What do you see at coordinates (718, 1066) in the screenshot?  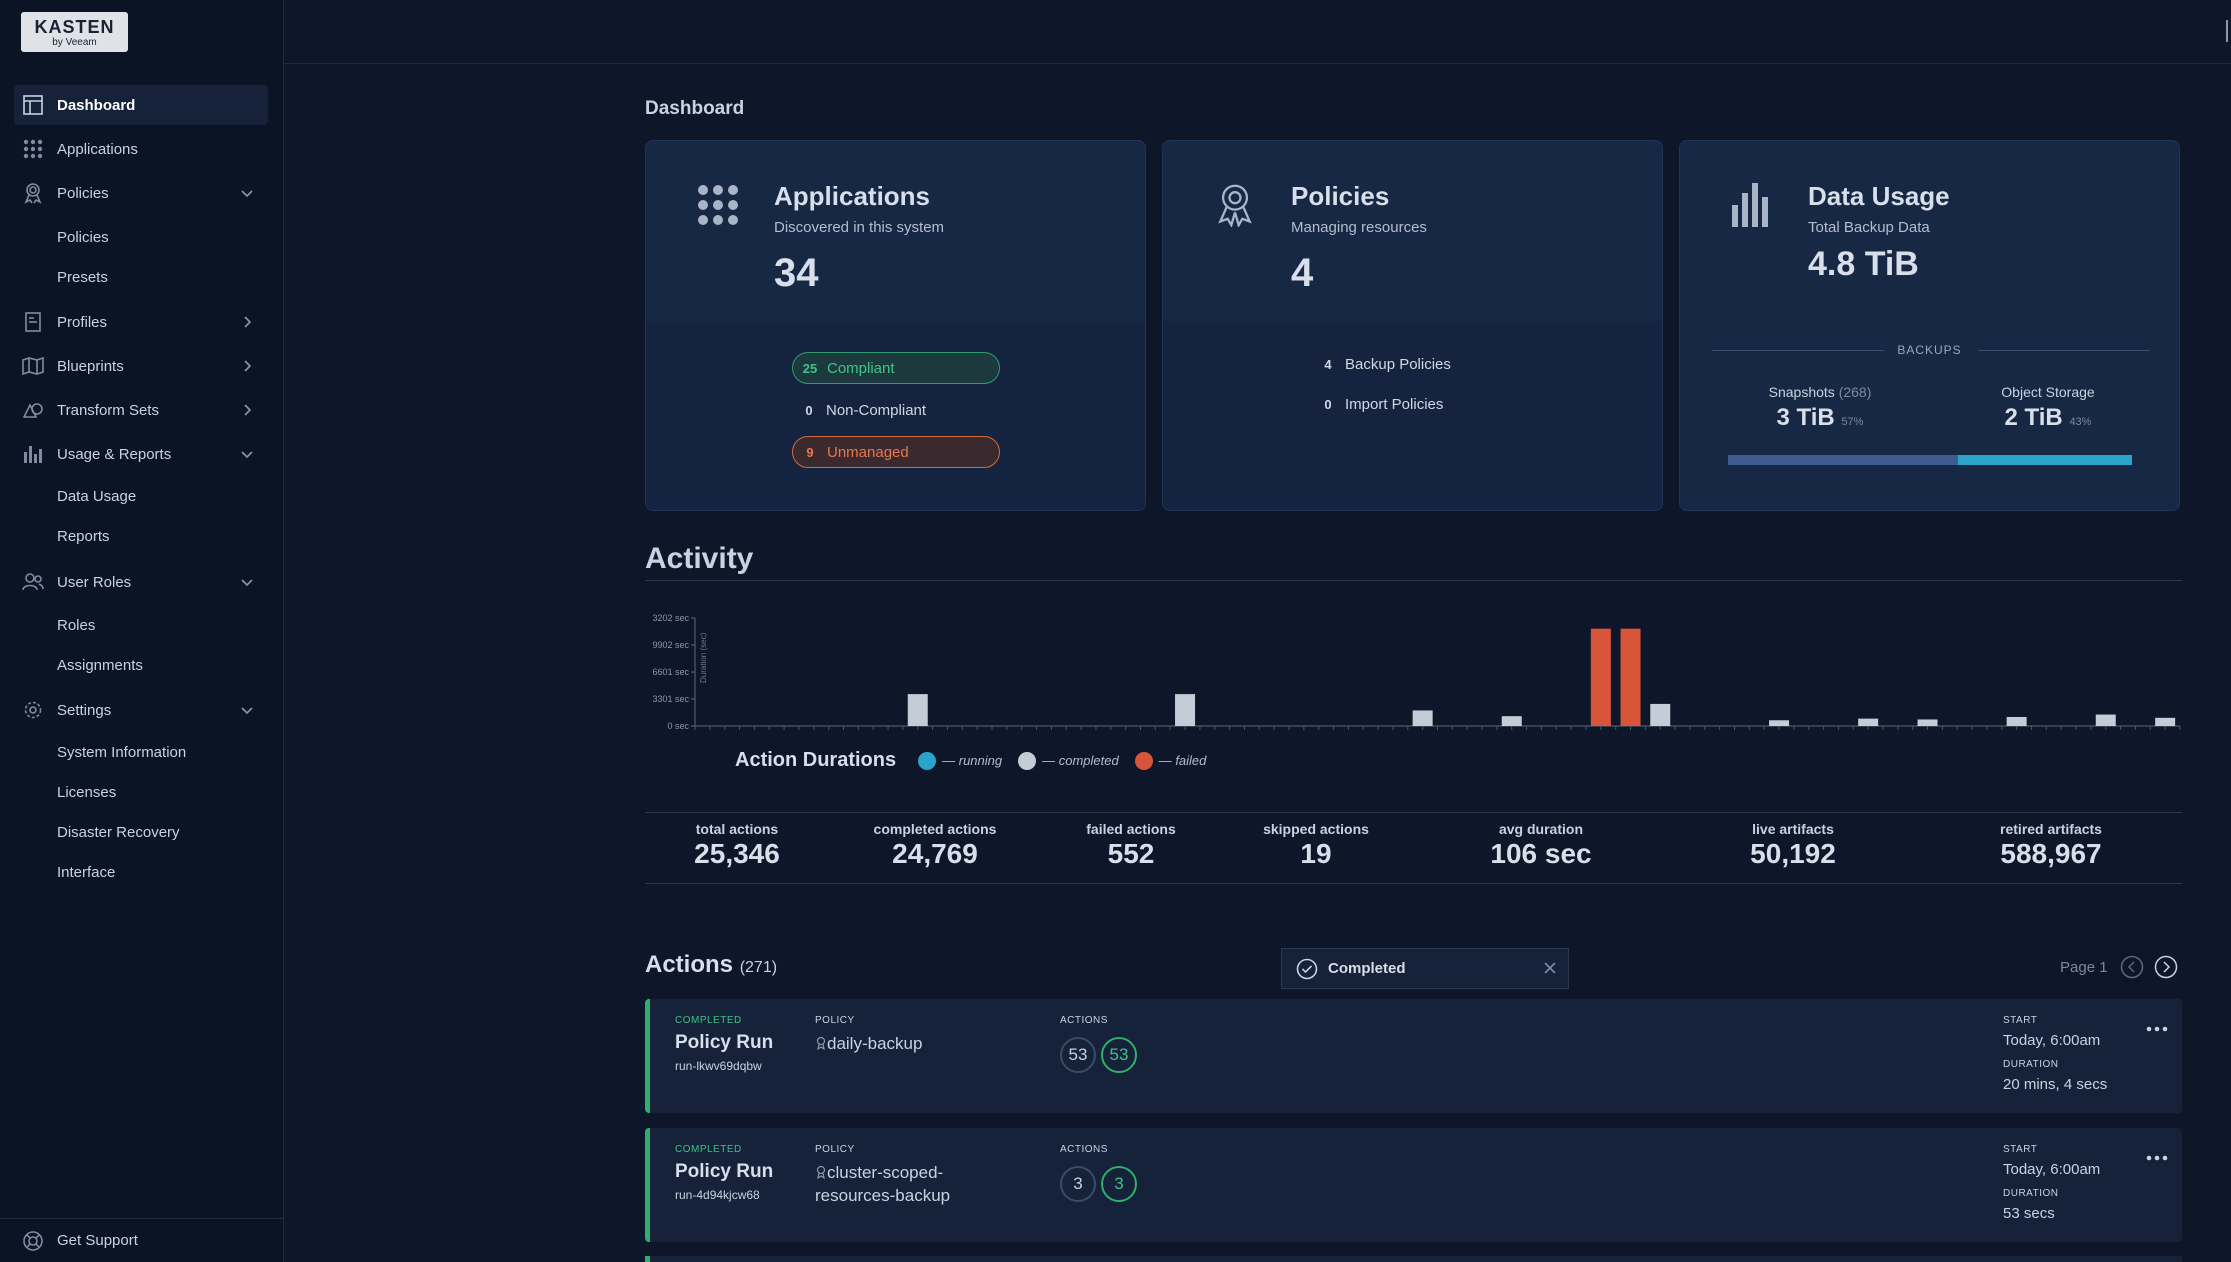 I see `run-id: run-lkwv69dqbw` at bounding box center [718, 1066].